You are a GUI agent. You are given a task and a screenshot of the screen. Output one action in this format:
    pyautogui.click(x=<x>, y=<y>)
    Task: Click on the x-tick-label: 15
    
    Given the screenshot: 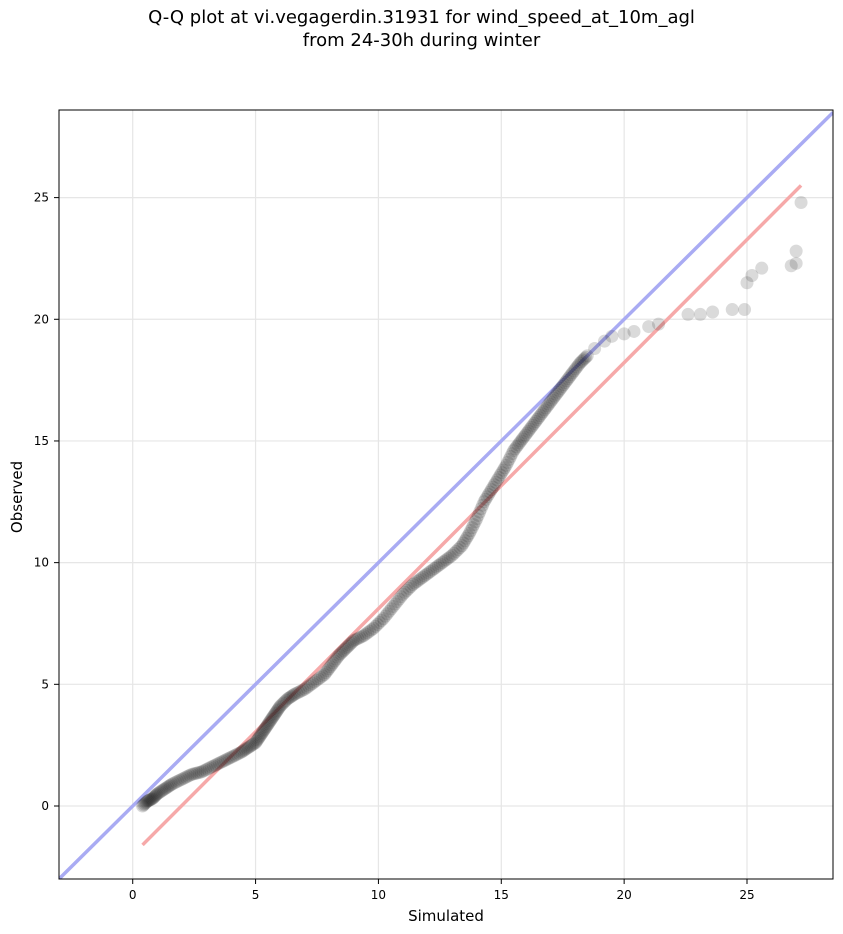 What is the action you would take?
    pyautogui.click(x=501, y=895)
    